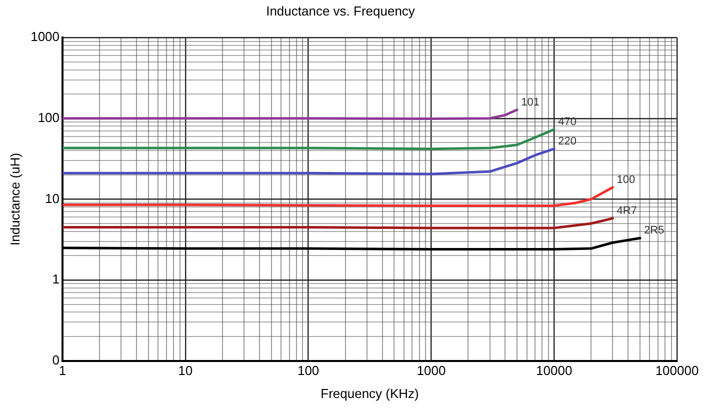  What do you see at coordinates (56, 279) in the screenshot?
I see `y-tick-label: 1` at bounding box center [56, 279].